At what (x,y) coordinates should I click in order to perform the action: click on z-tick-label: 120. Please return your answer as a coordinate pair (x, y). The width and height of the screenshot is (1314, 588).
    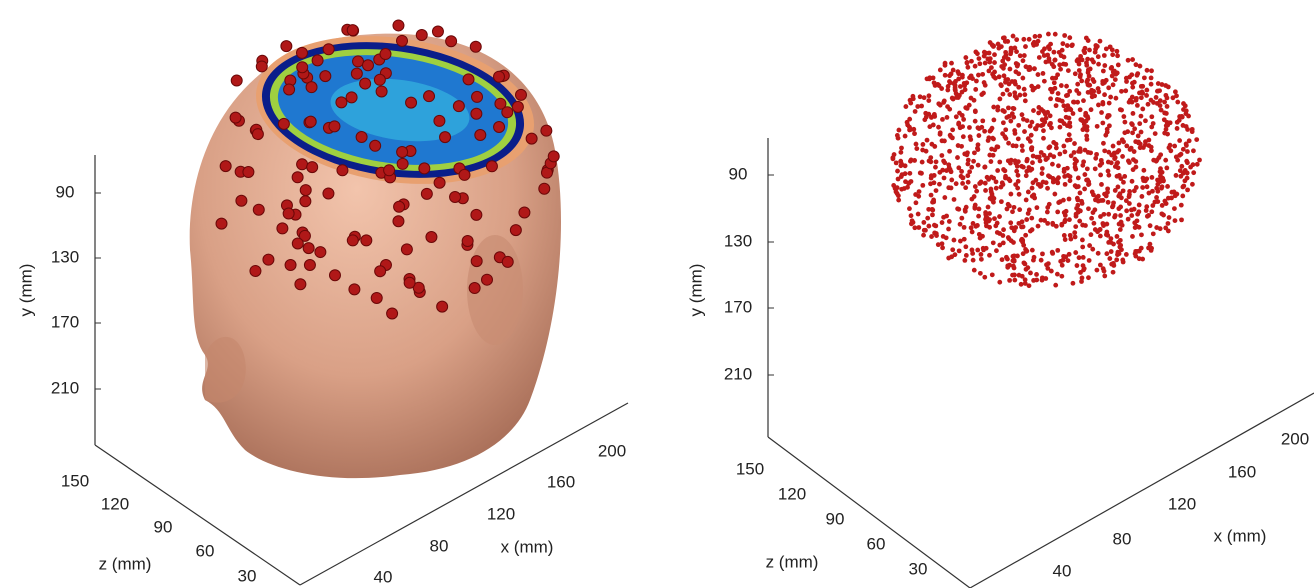
    Looking at the image, I should click on (115, 503).